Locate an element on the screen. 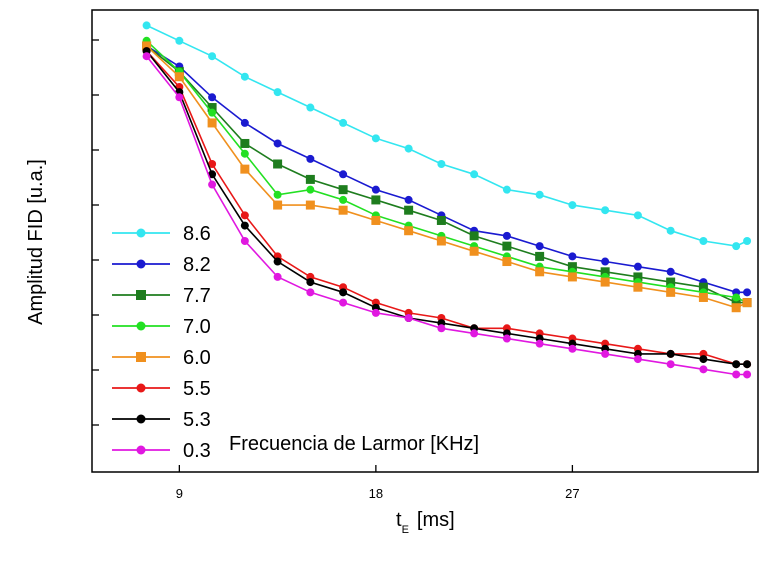 This screenshot has height=561, width=774. legend-item: 6.0 is located at coordinates (161, 358).